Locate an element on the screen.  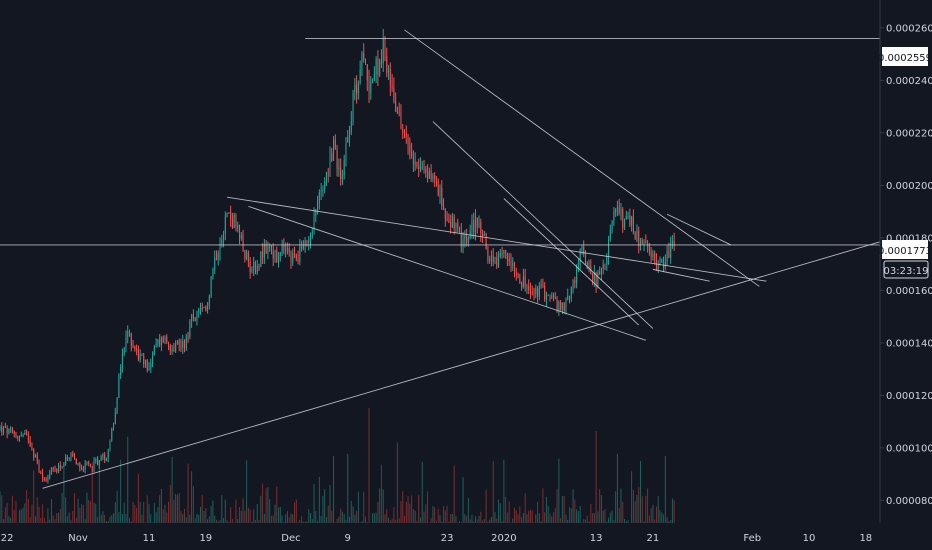
time-tick-label: Nov is located at coordinates (78, 538).